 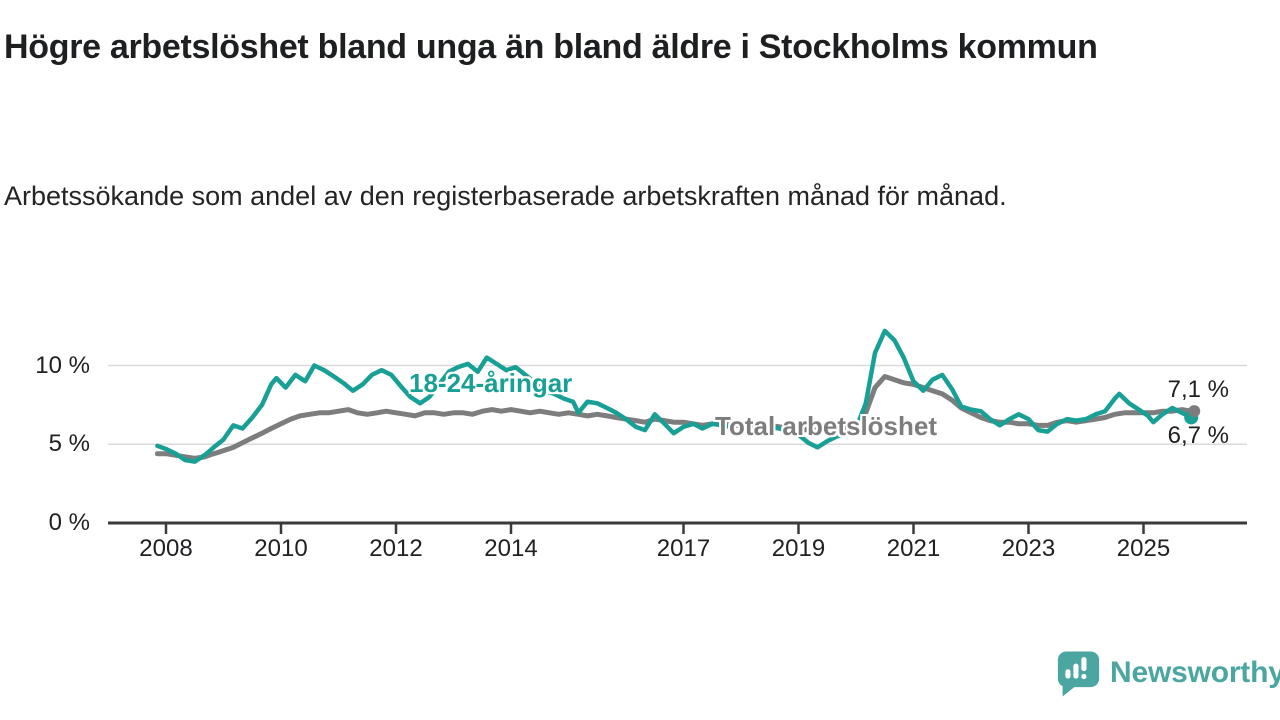 I want to click on x-axis-tick-label: 2025, so click(x=1143, y=548).